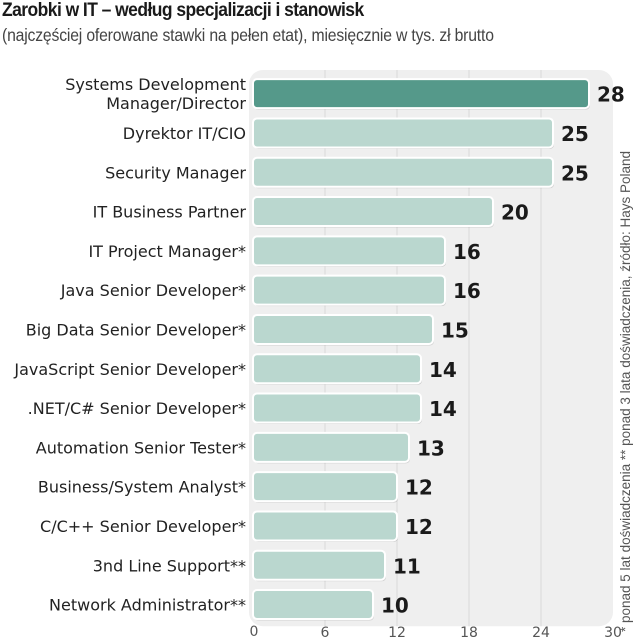 The image size is (642, 640). I want to click on category-label: Business/System Analyst*, so click(142, 487).